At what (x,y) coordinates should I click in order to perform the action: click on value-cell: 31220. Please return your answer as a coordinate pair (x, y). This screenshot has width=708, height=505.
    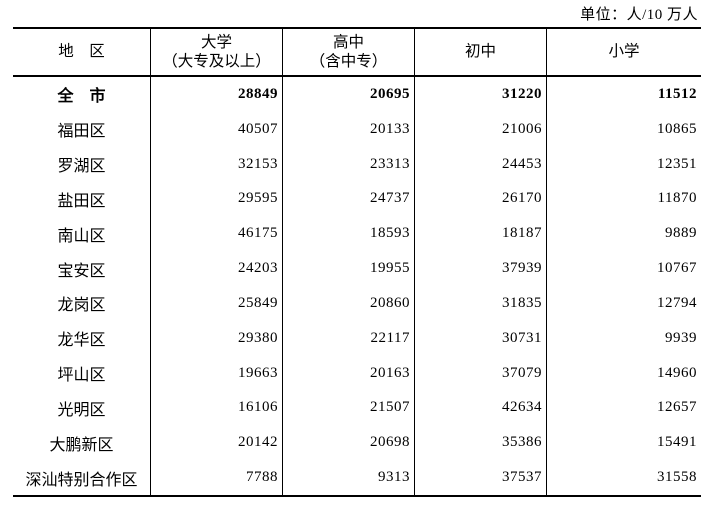
    Looking at the image, I should click on (481, 94).